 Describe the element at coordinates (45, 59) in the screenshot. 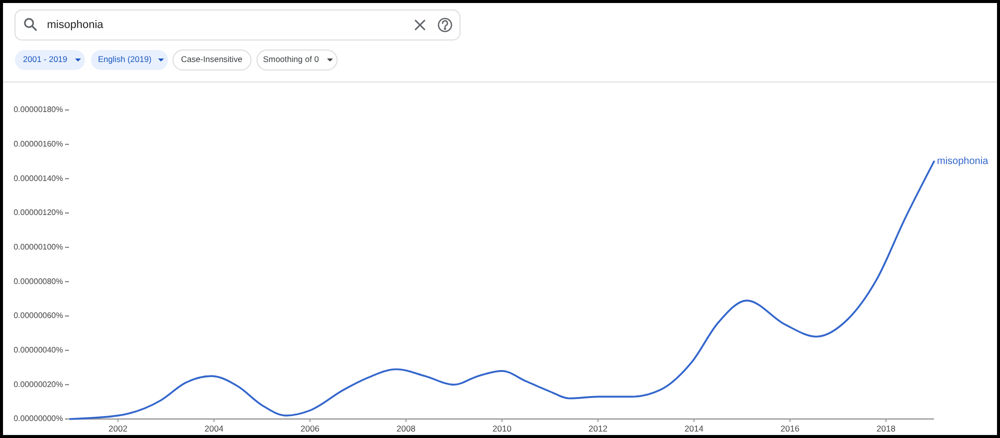

I see `text: 2001 - 2019` at that location.